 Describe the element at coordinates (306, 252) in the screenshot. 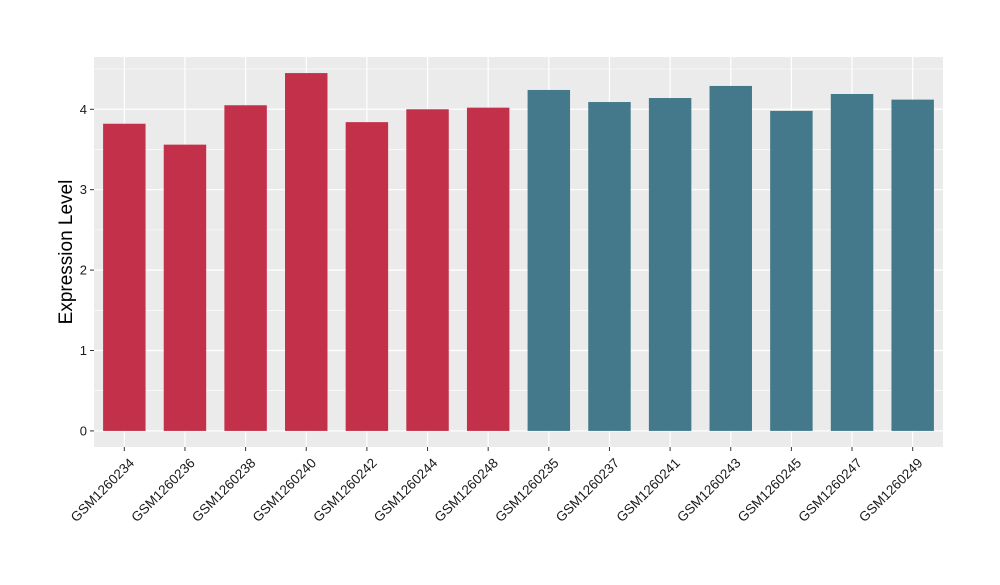

I see `bar-GSM1260240` at that location.